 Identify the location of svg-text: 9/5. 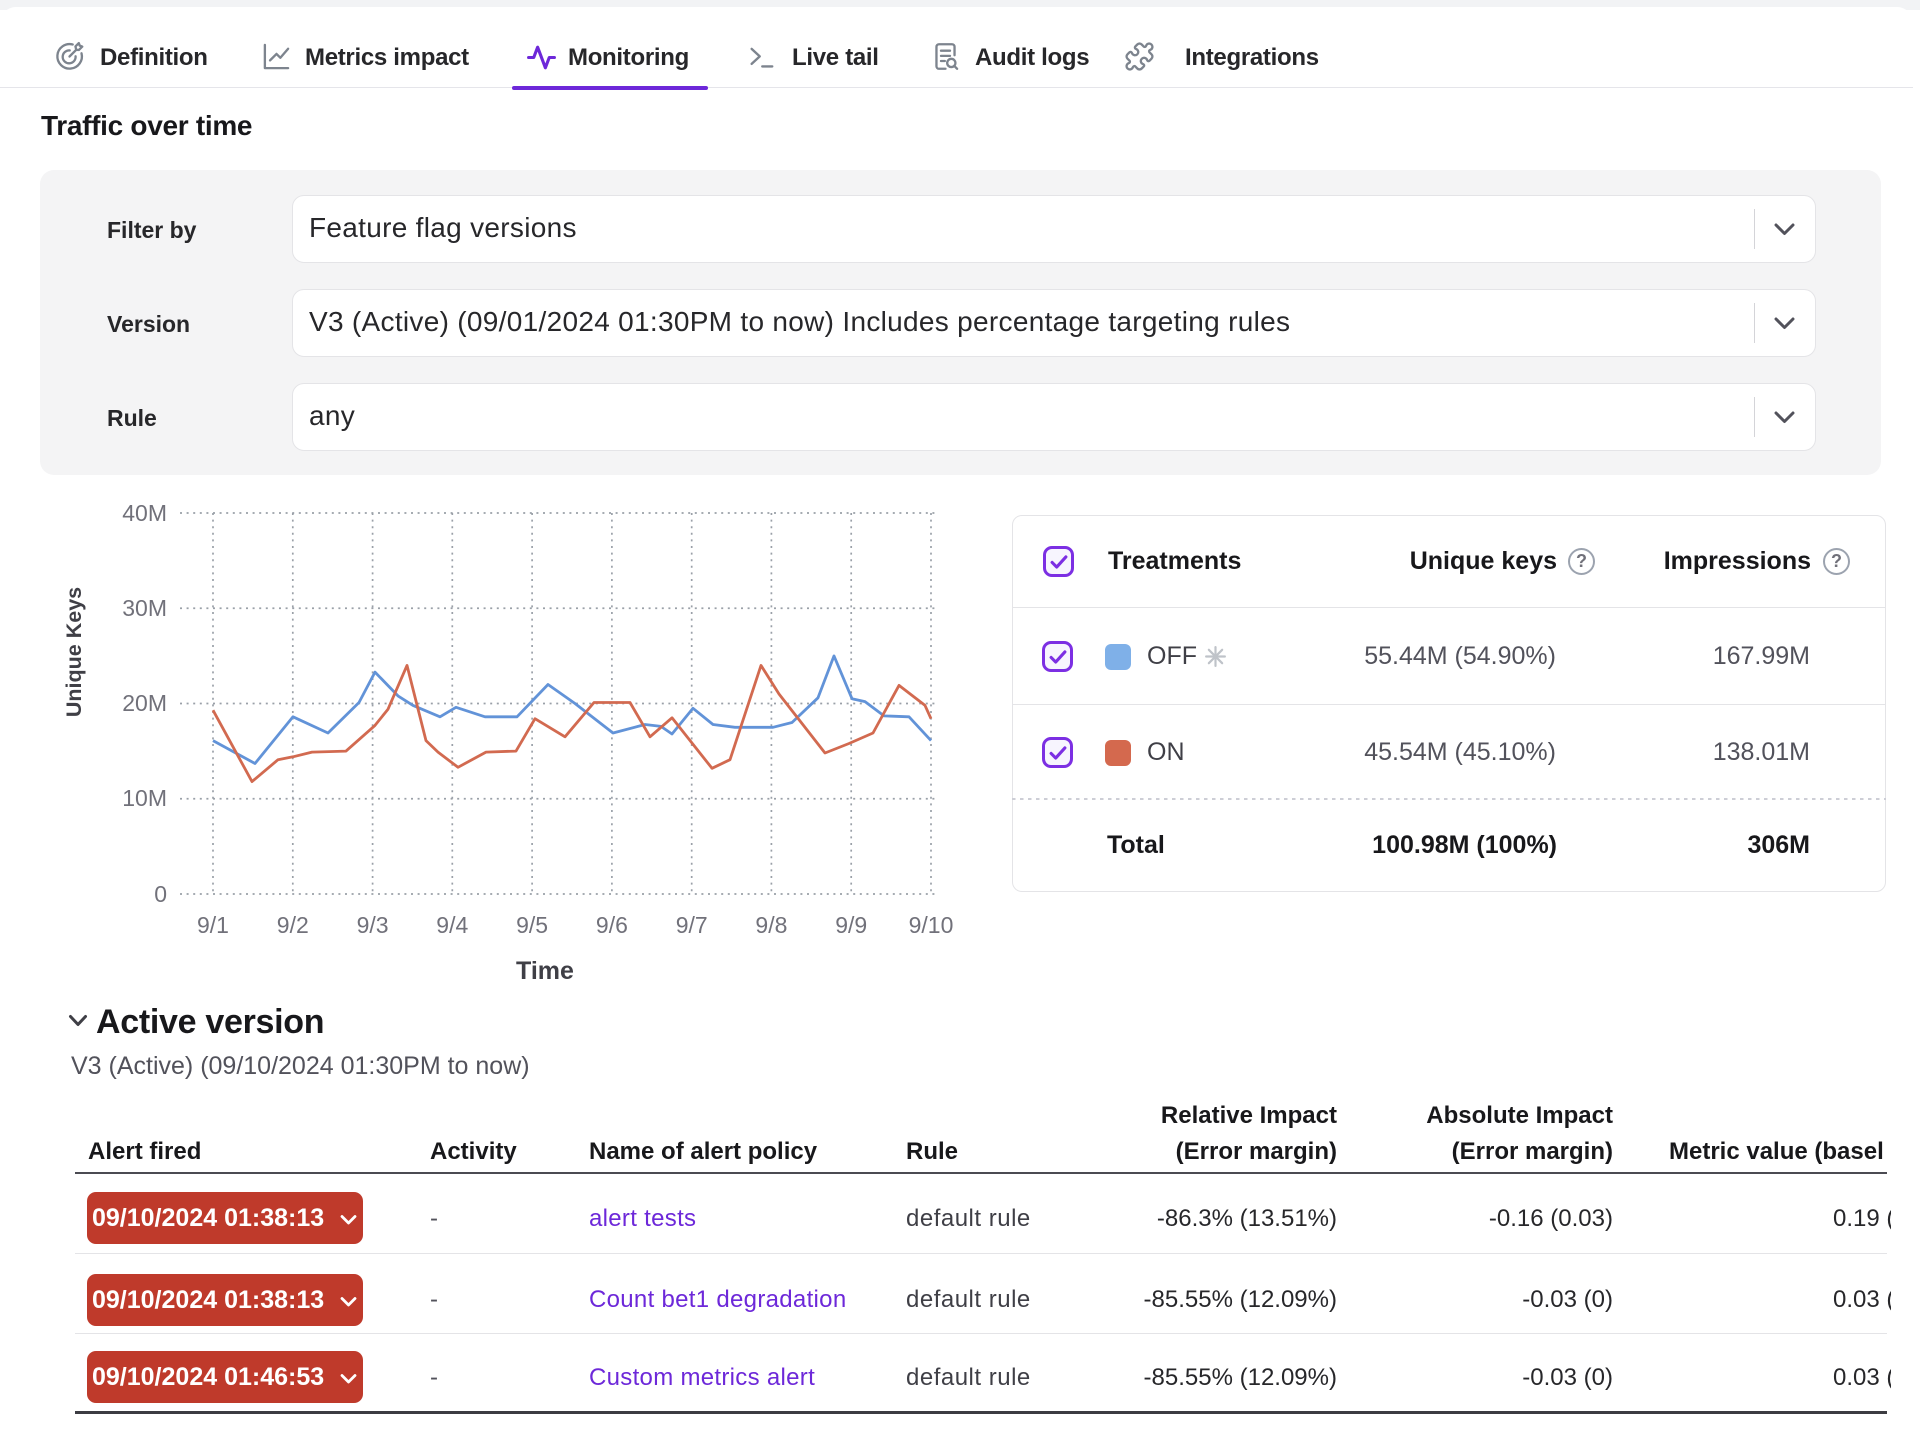
(532, 925).